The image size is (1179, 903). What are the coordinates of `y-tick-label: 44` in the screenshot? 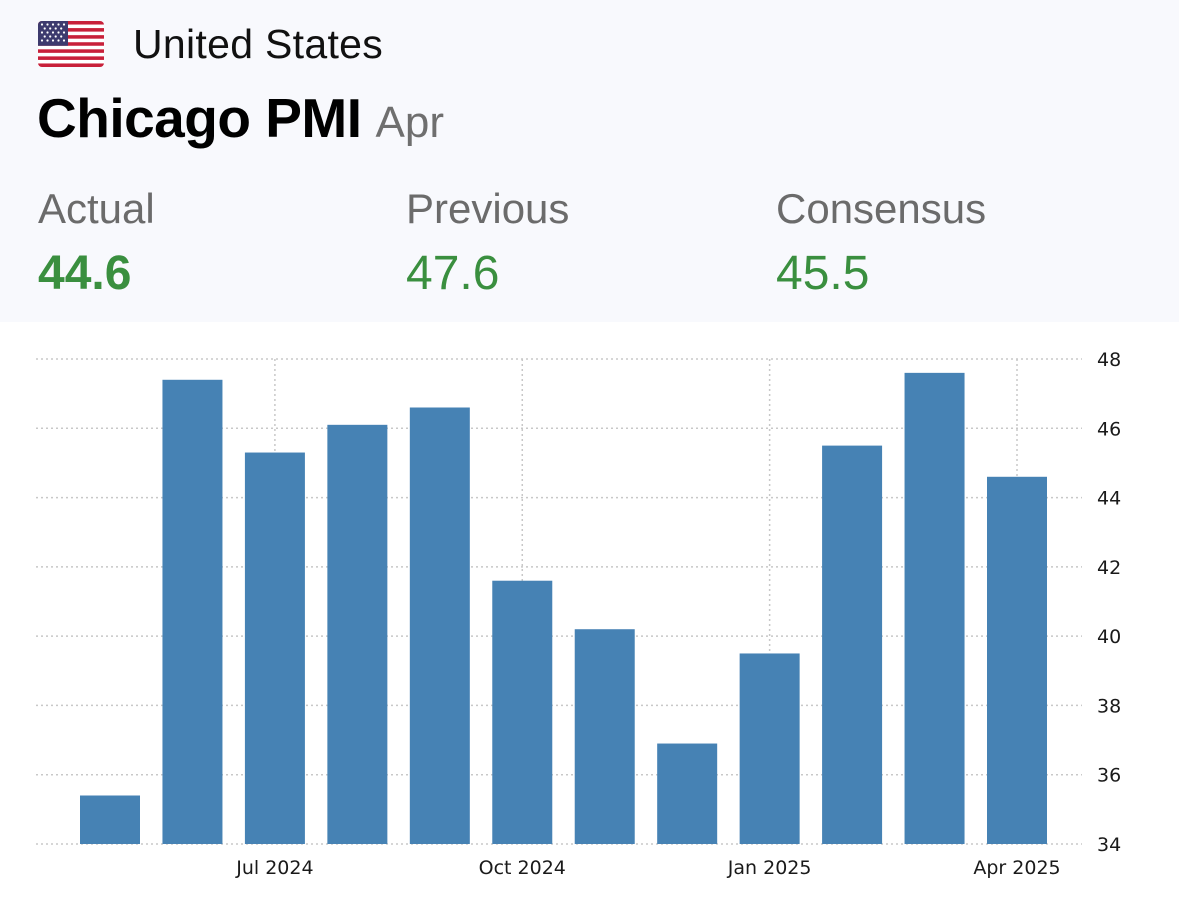 It's located at (1109, 499).